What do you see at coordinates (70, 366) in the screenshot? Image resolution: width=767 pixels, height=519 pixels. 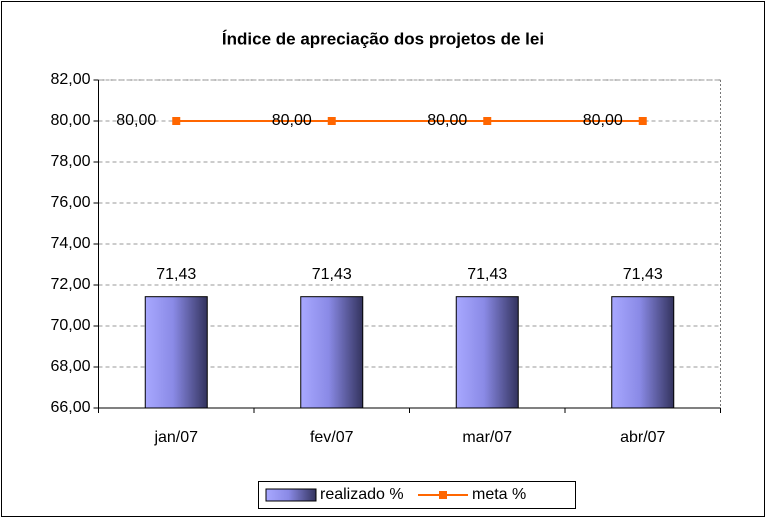 I see `y-tick-label: 68,00` at bounding box center [70, 366].